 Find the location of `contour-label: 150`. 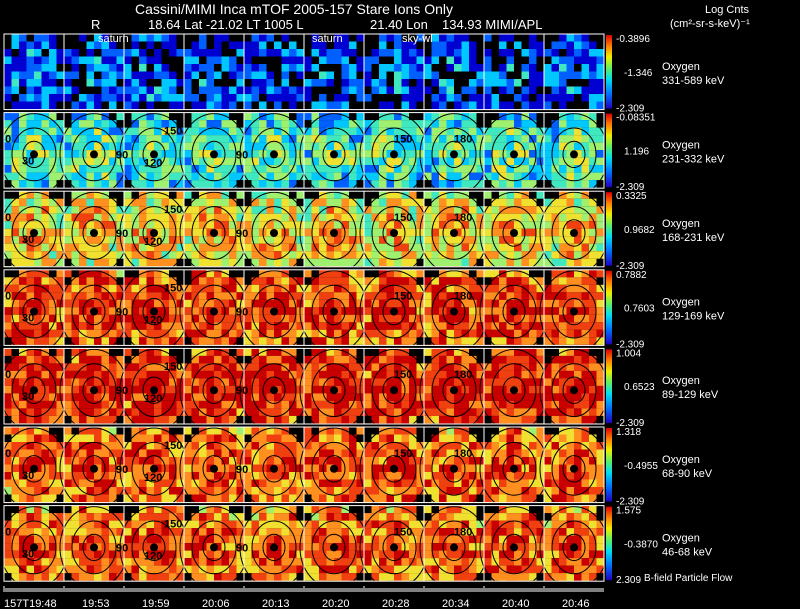

contour-label: 150 is located at coordinates (173, 210).